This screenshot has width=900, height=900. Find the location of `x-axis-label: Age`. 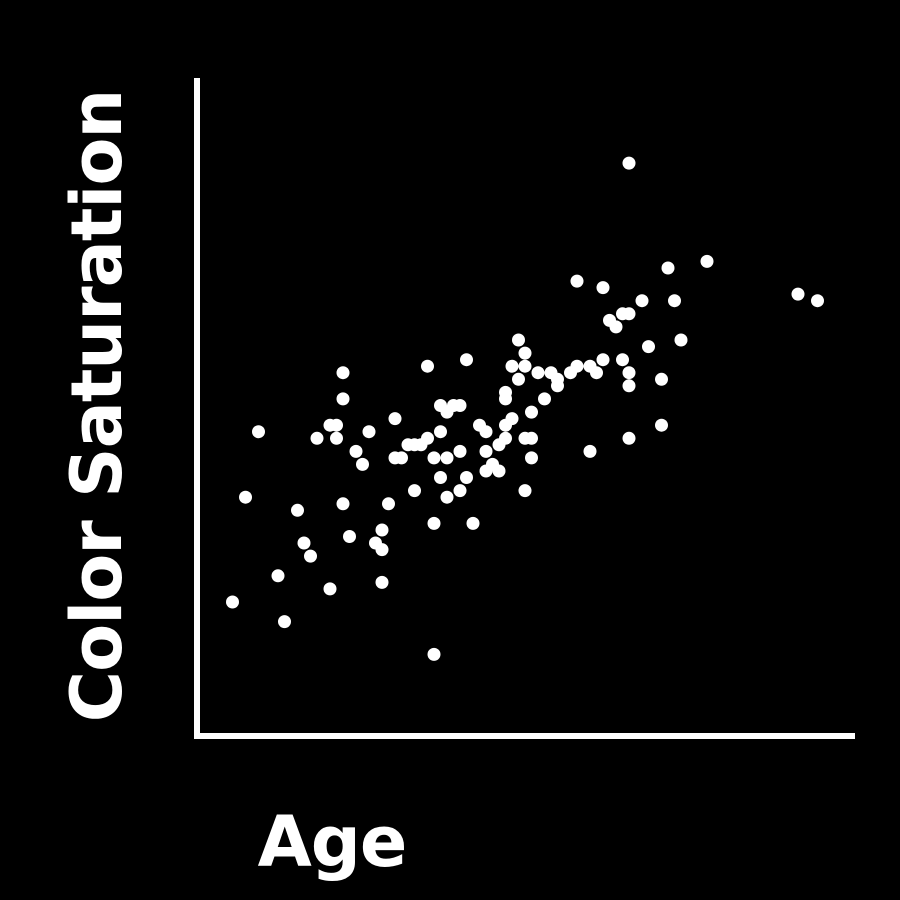

x-axis-label: Age is located at coordinates (332, 842).